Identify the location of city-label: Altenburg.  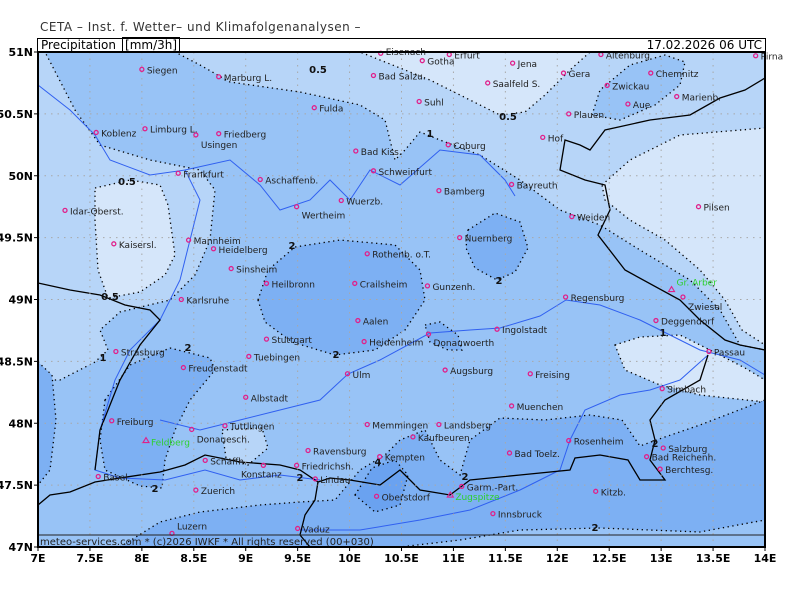
(628, 56).